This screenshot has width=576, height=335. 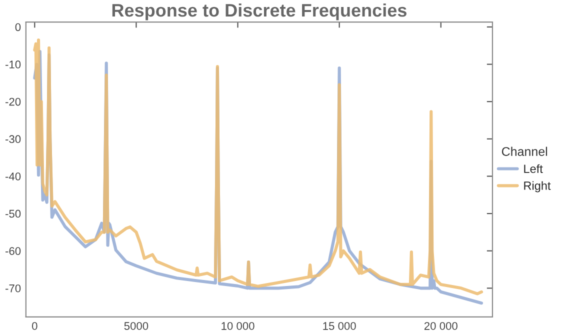 I want to click on y-tick-label: -30, so click(x=13, y=139).